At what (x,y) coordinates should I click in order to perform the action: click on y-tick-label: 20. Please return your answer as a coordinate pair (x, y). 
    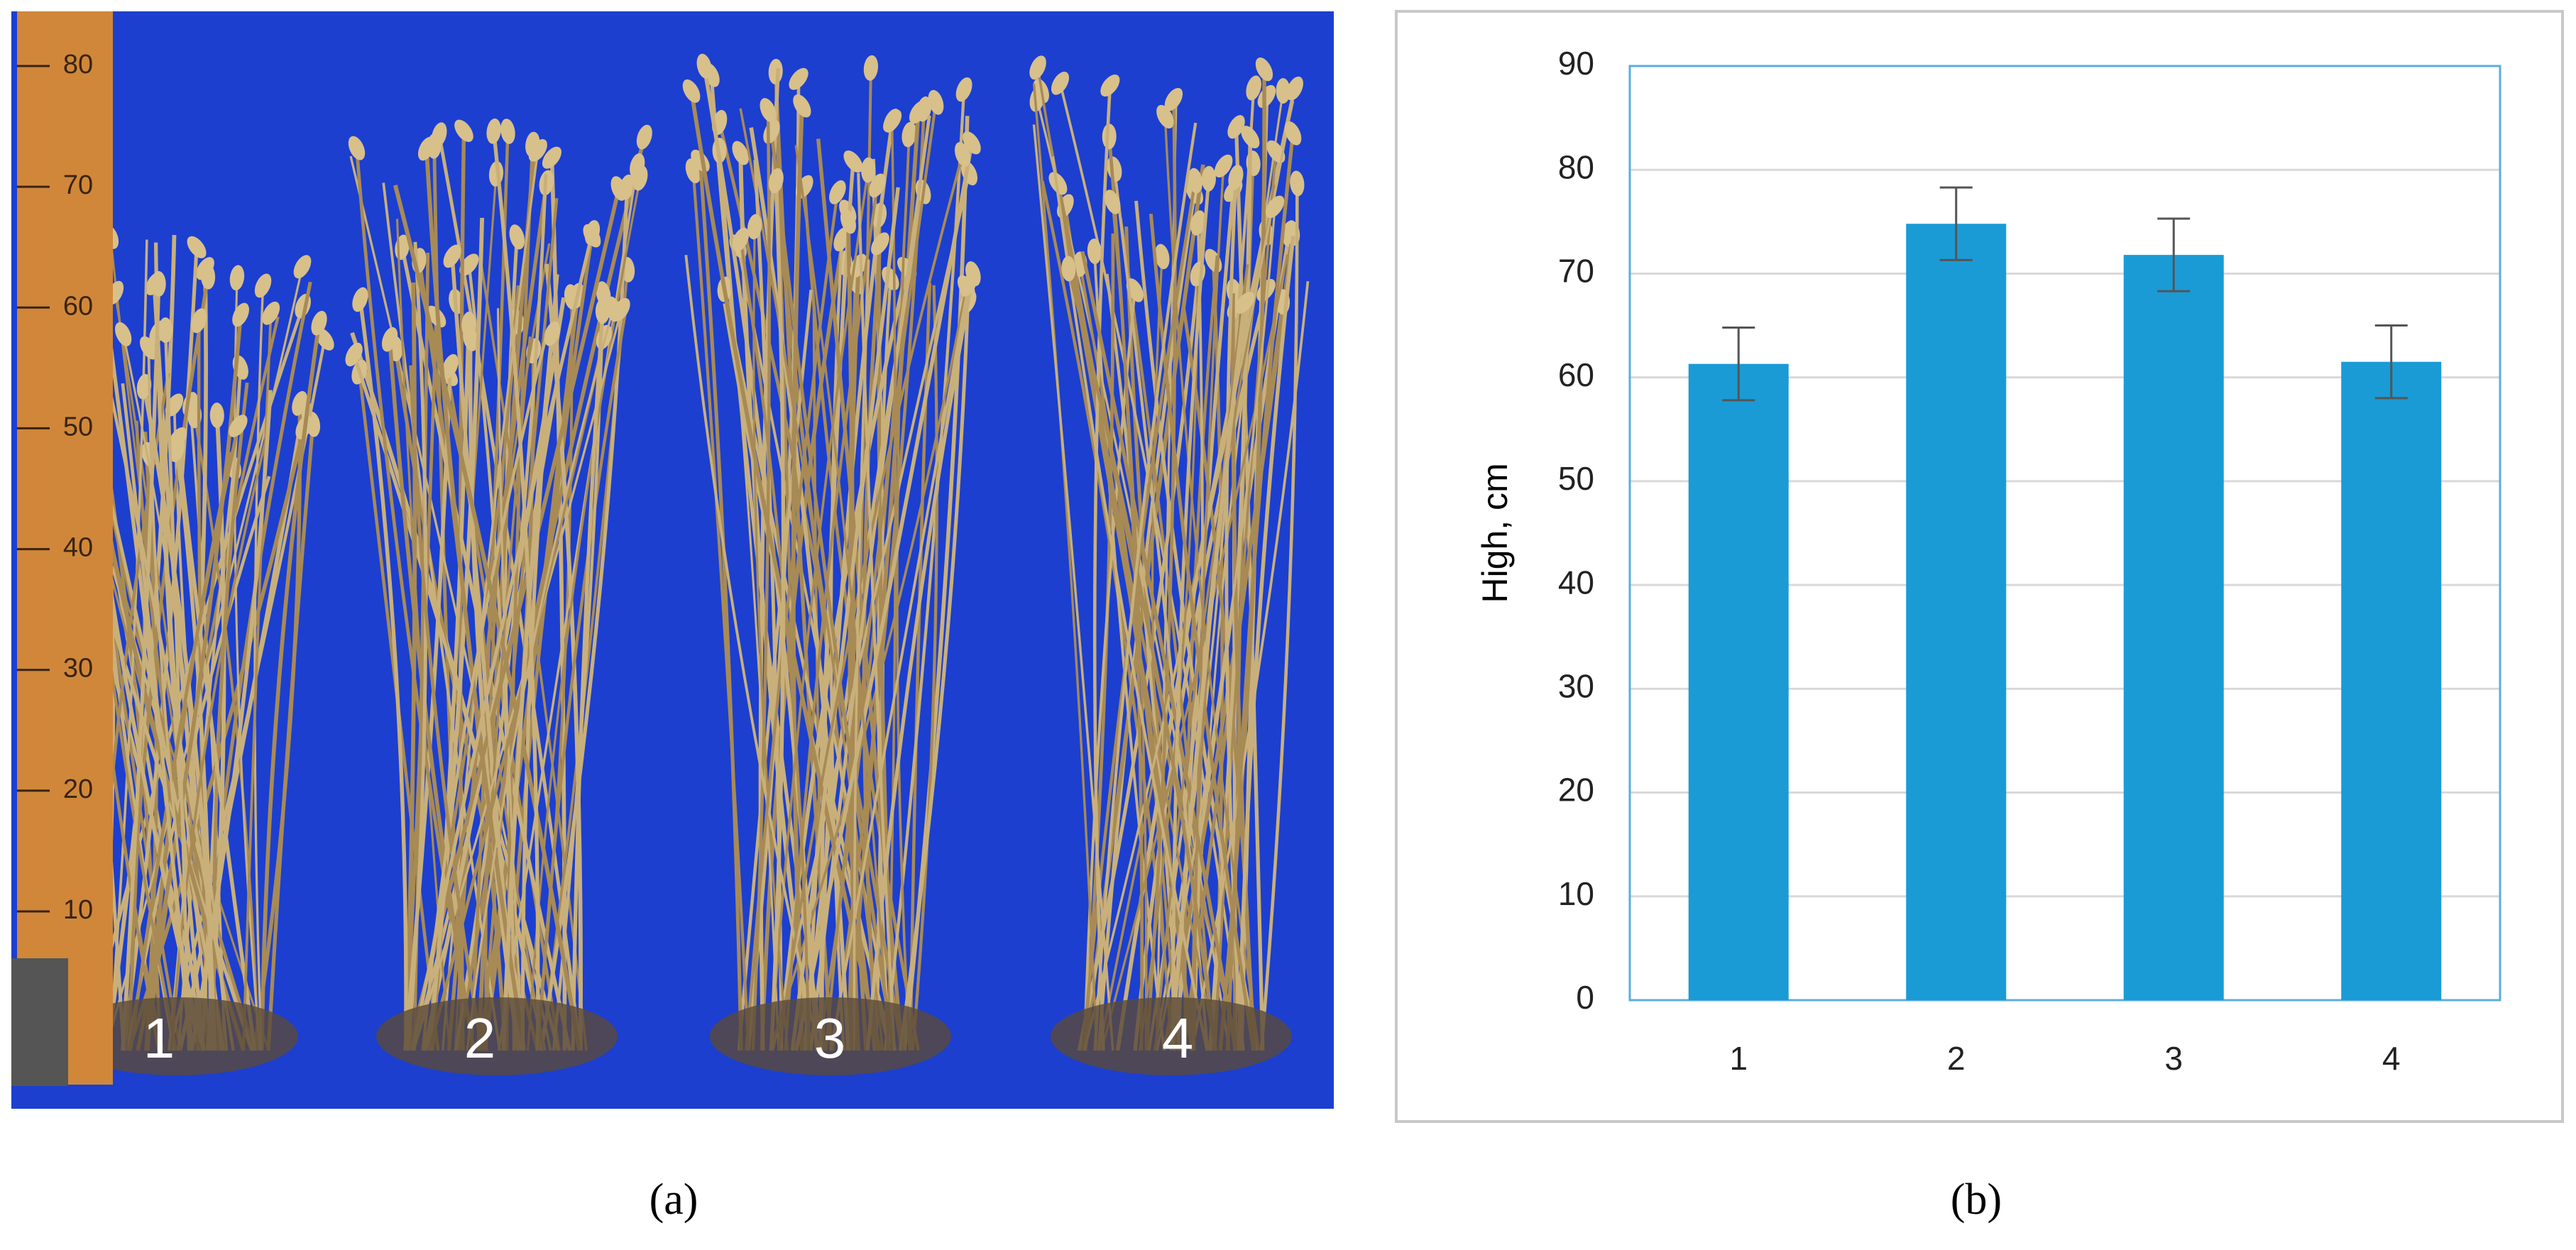
    Looking at the image, I should click on (1576, 790).